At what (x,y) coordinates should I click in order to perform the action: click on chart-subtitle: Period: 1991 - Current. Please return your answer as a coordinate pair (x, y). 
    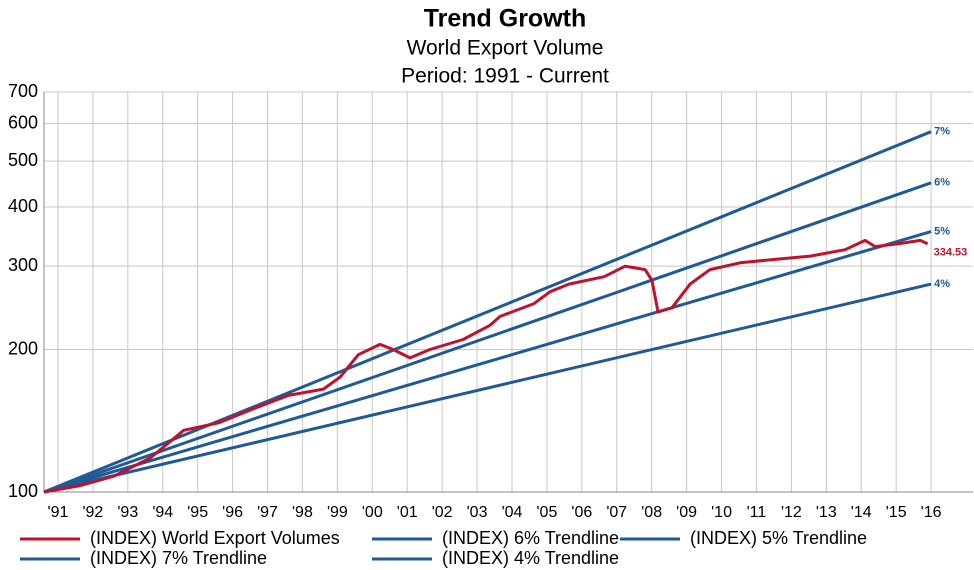
    Looking at the image, I should click on (505, 76).